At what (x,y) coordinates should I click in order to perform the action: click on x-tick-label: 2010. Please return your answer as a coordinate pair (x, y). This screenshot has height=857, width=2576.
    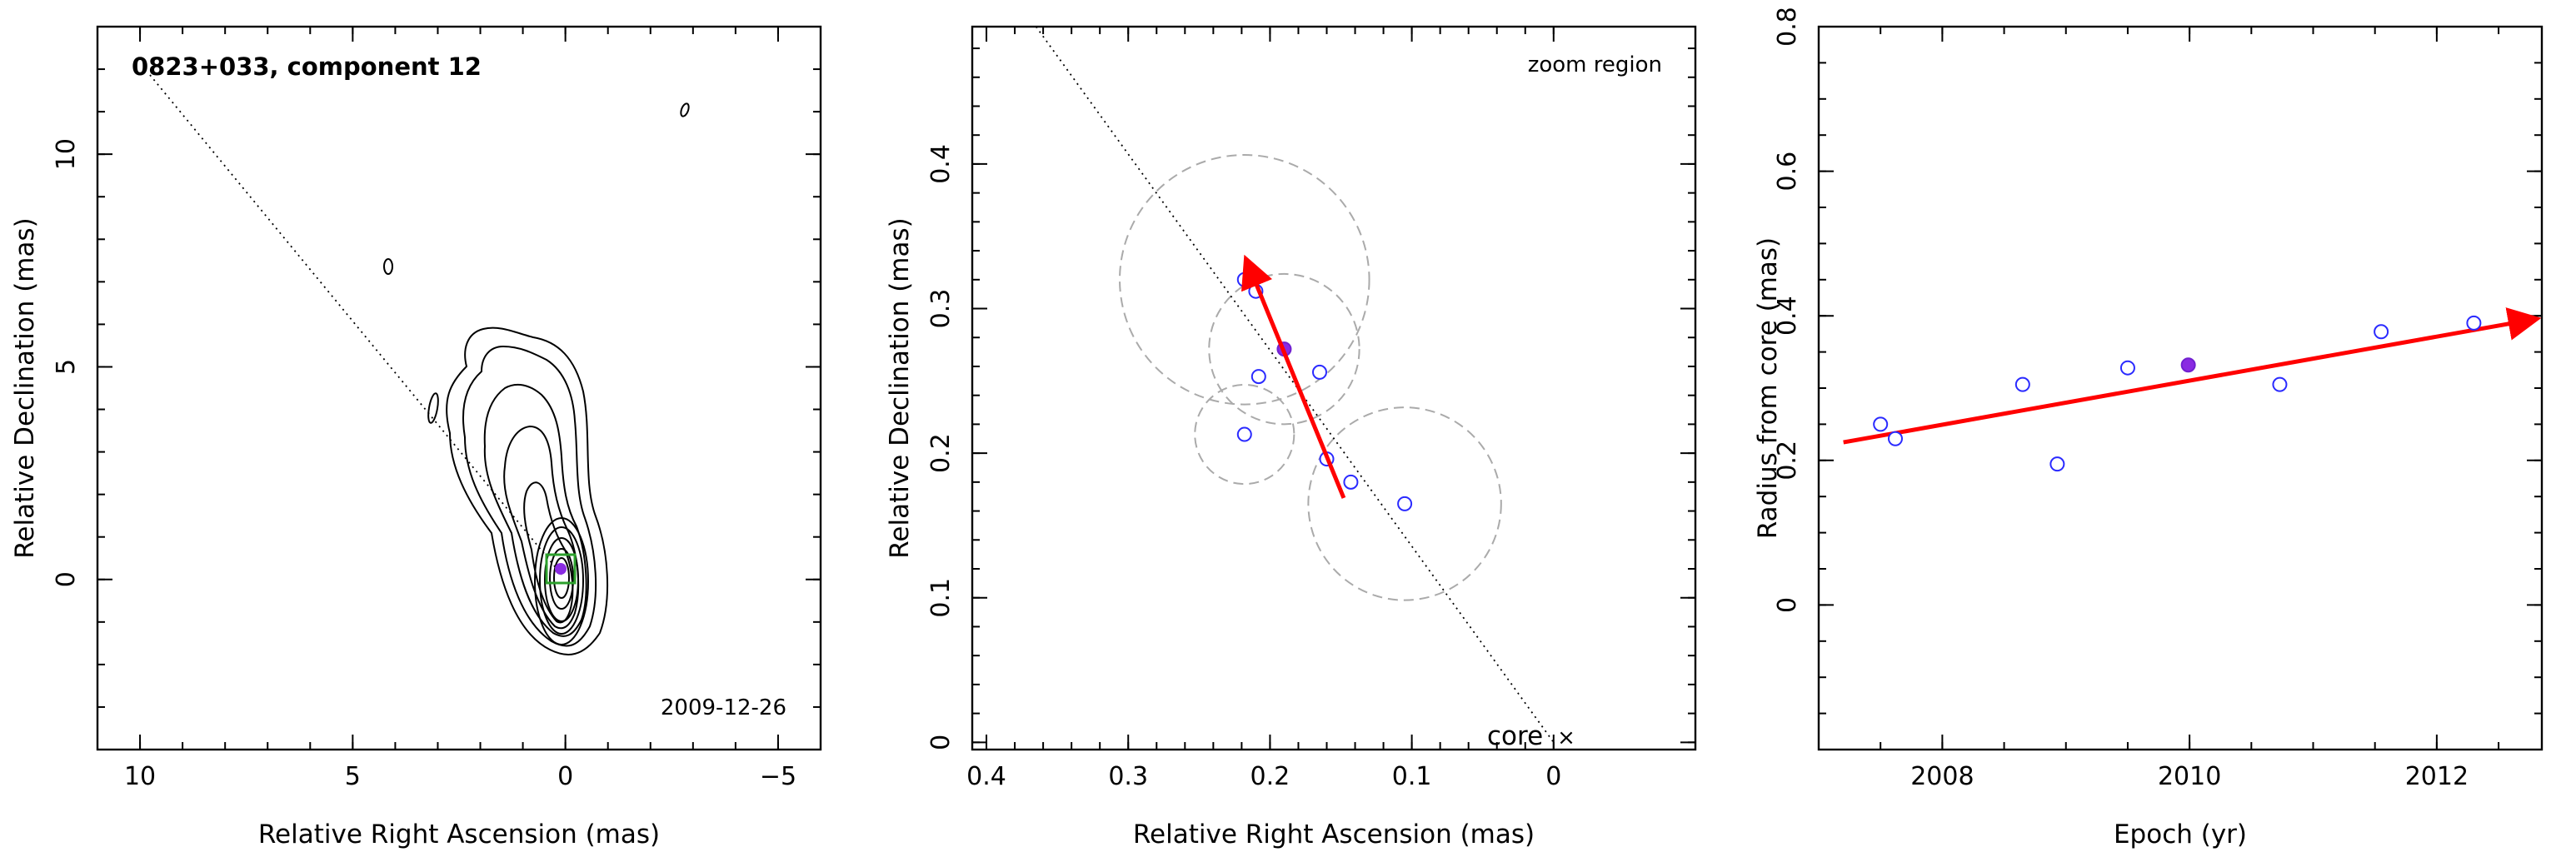
    Looking at the image, I should click on (2189, 777).